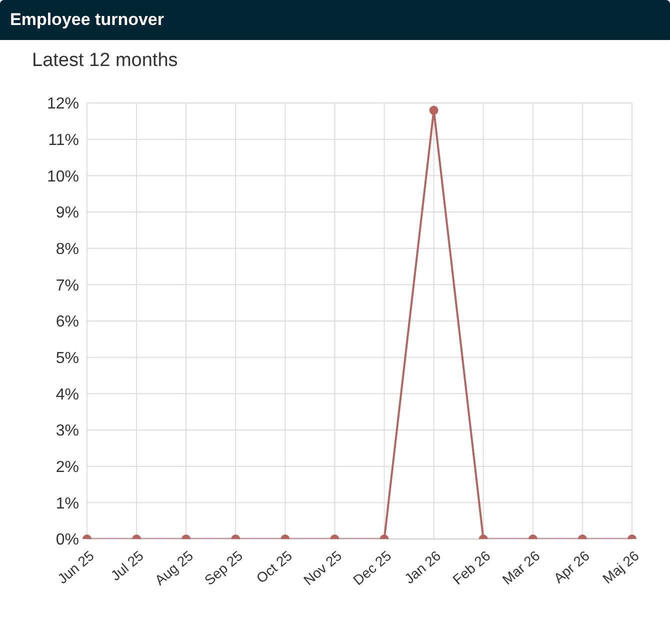  What do you see at coordinates (274, 566) in the screenshot?
I see `x-tick-label: Oct 25` at bounding box center [274, 566].